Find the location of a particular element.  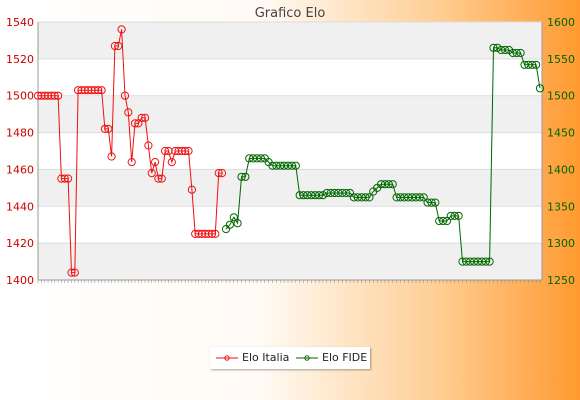

y-right-tick-label: 1350 is located at coordinates (561, 206).